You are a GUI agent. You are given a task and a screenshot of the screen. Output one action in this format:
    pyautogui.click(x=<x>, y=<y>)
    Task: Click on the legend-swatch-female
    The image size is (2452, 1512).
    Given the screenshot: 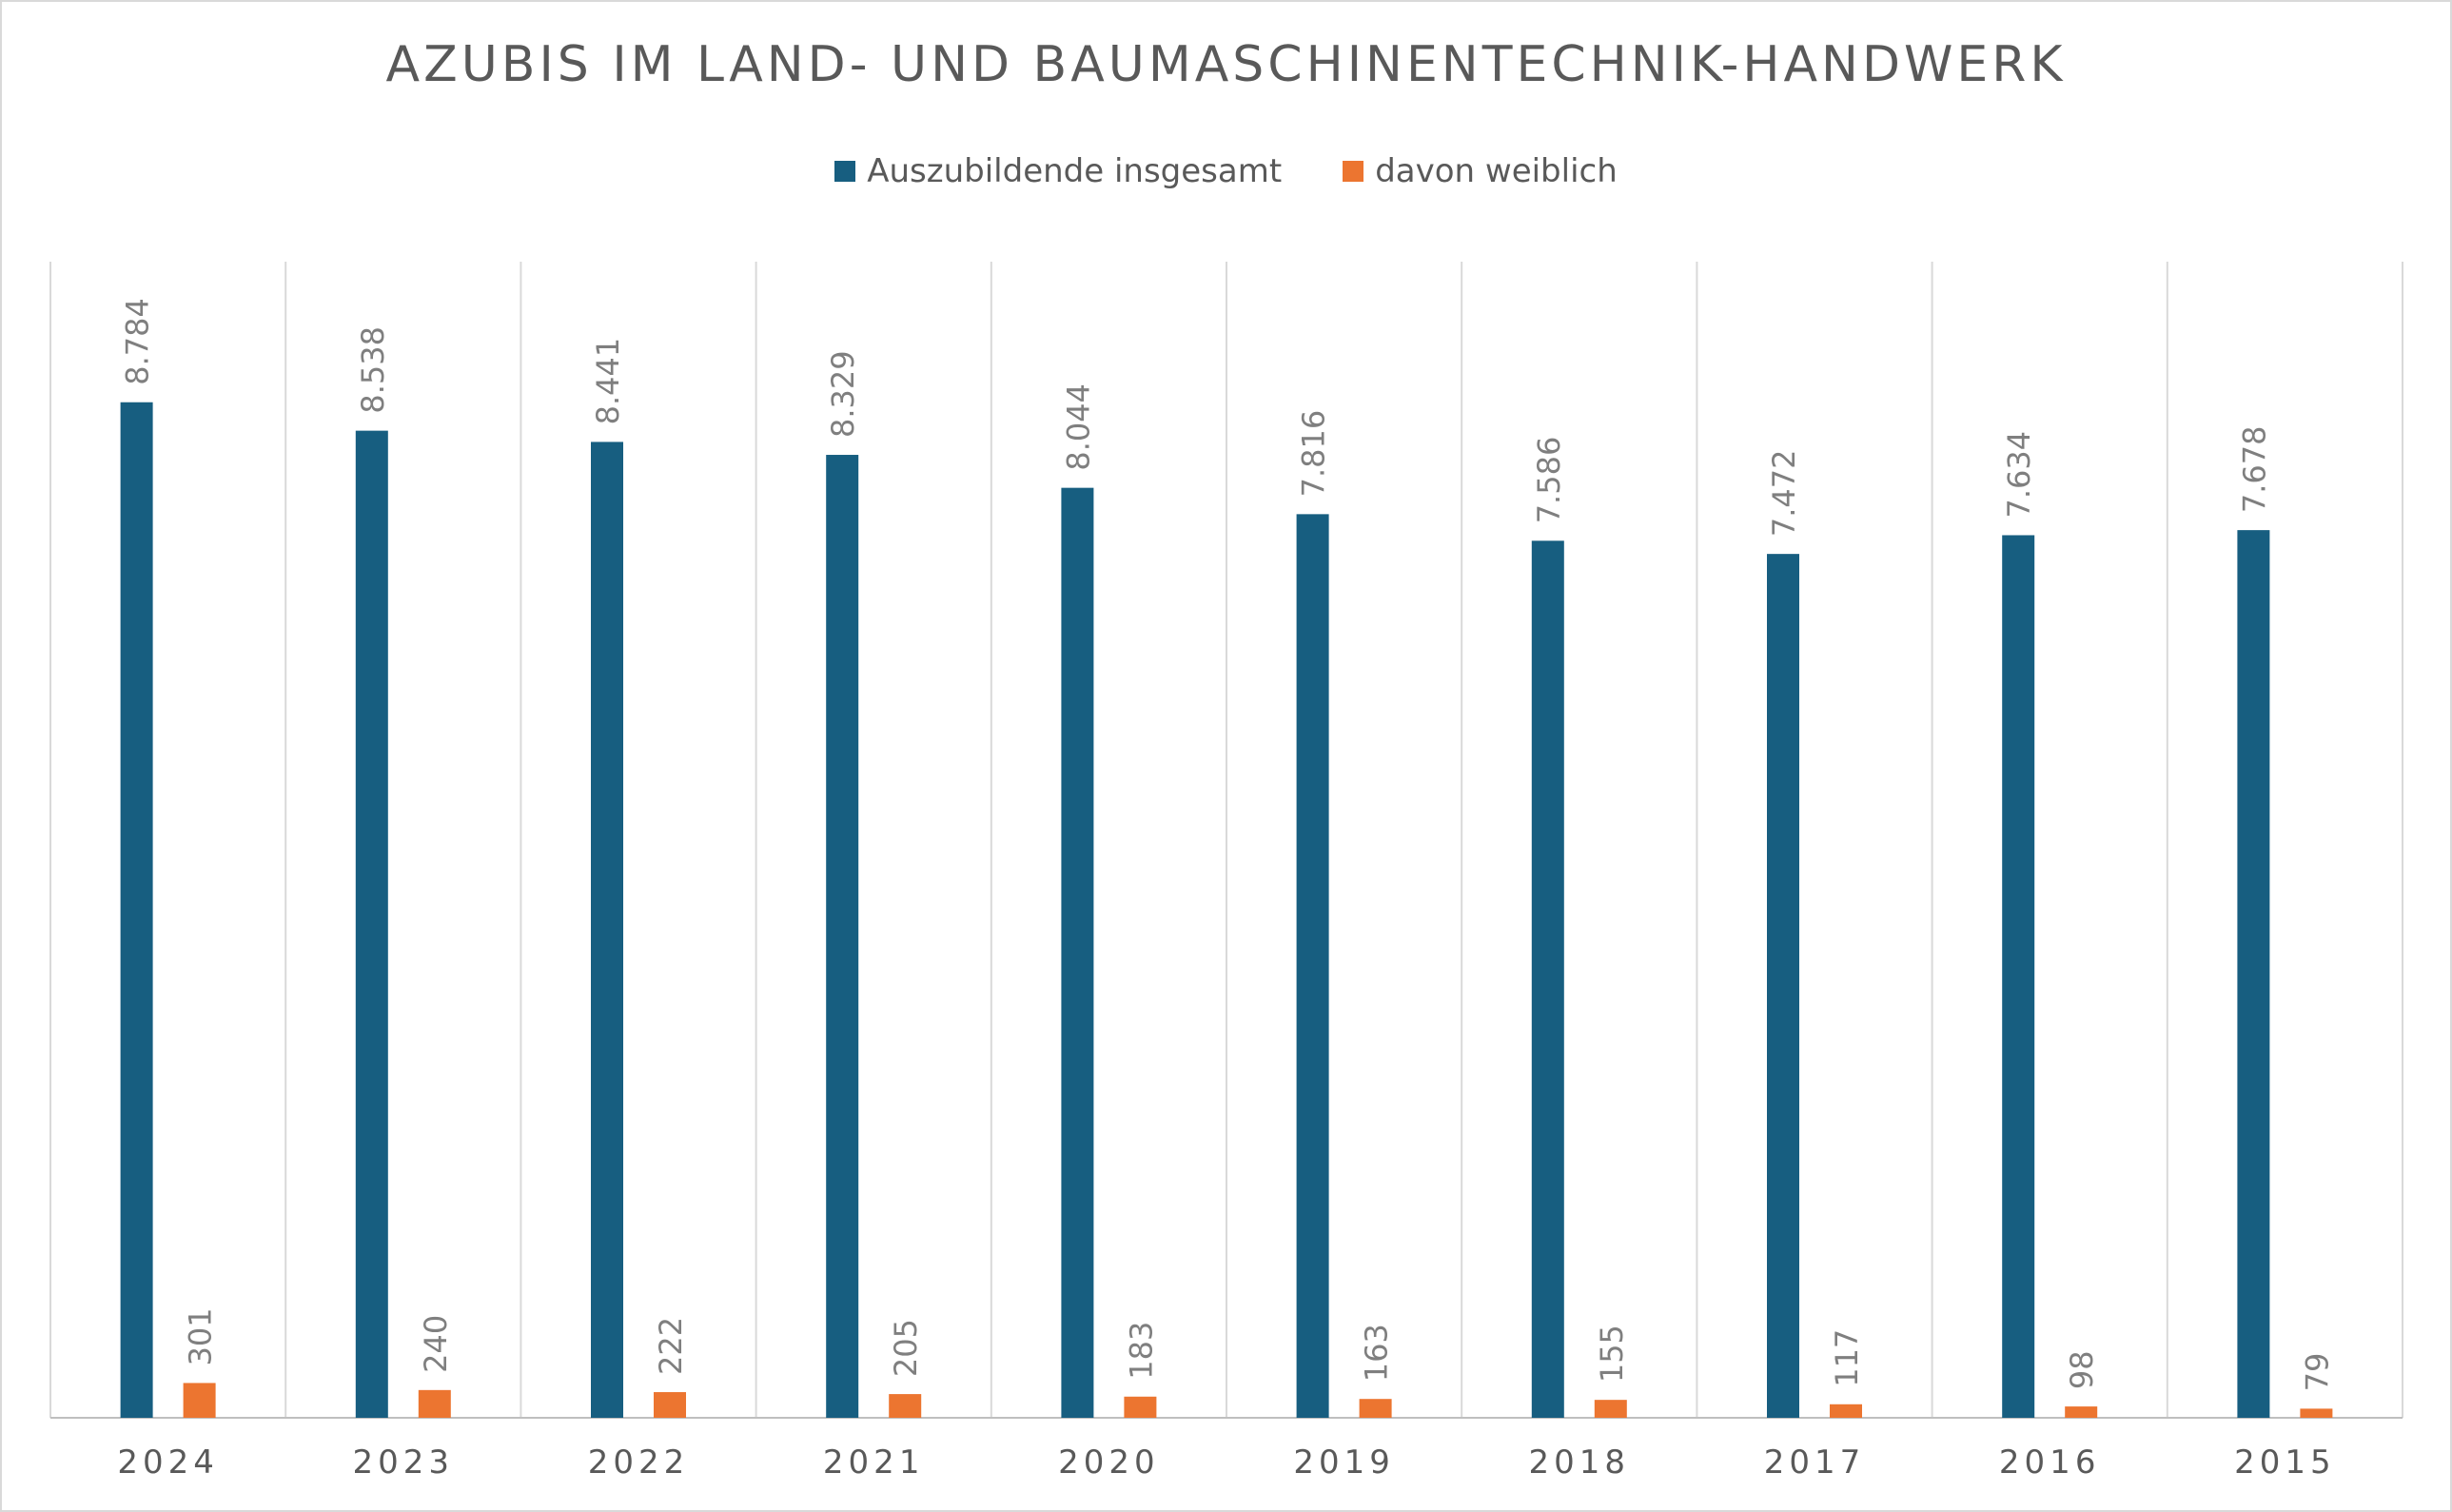 What is the action you would take?
    pyautogui.click(x=1353, y=171)
    